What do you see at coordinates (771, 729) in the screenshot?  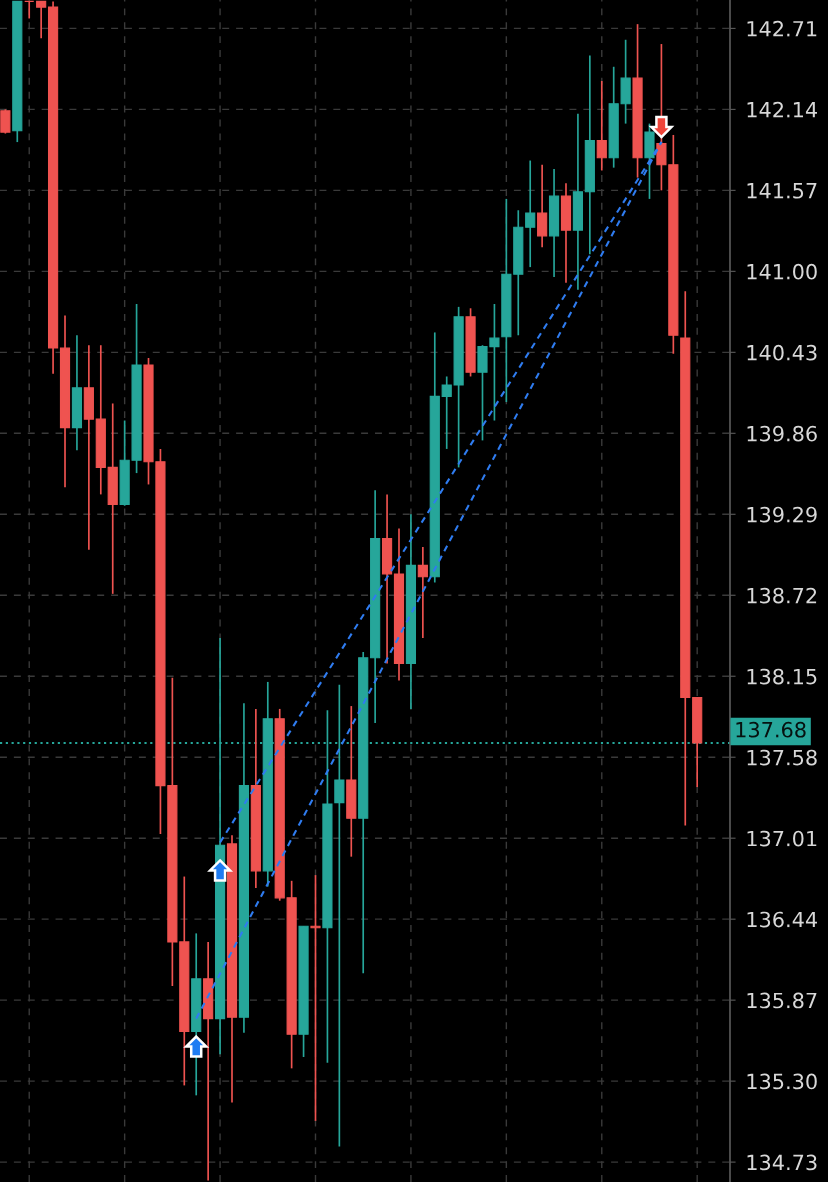 I see `ref-line-label: 137.68` at bounding box center [771, 729].